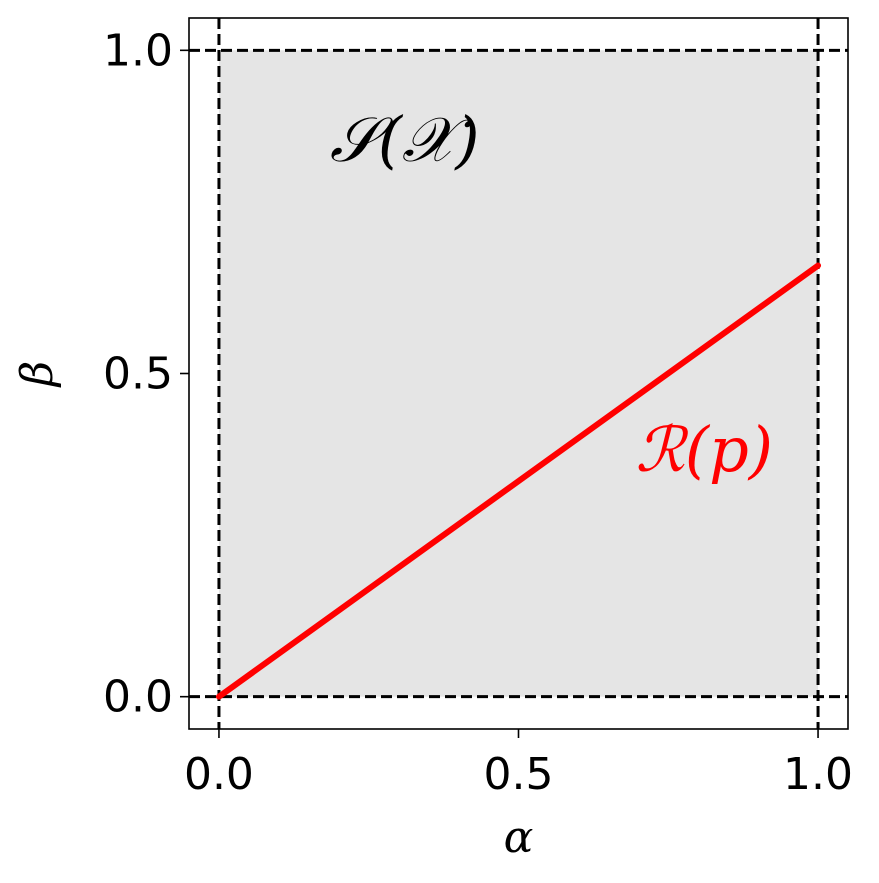 The width and height of the screenshot is (879, 883). I want to click on x-tick-label-2: 1.0, so click(818, 774).